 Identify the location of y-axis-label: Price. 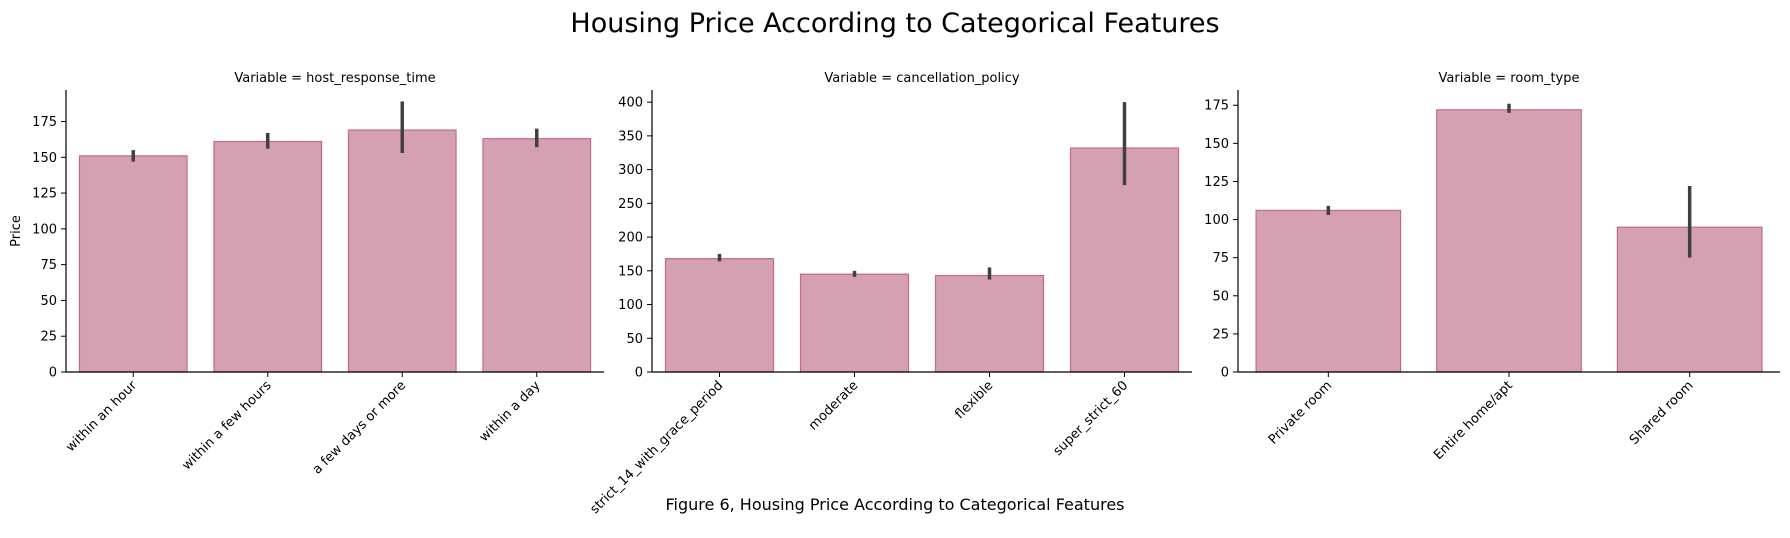
(16, 231).